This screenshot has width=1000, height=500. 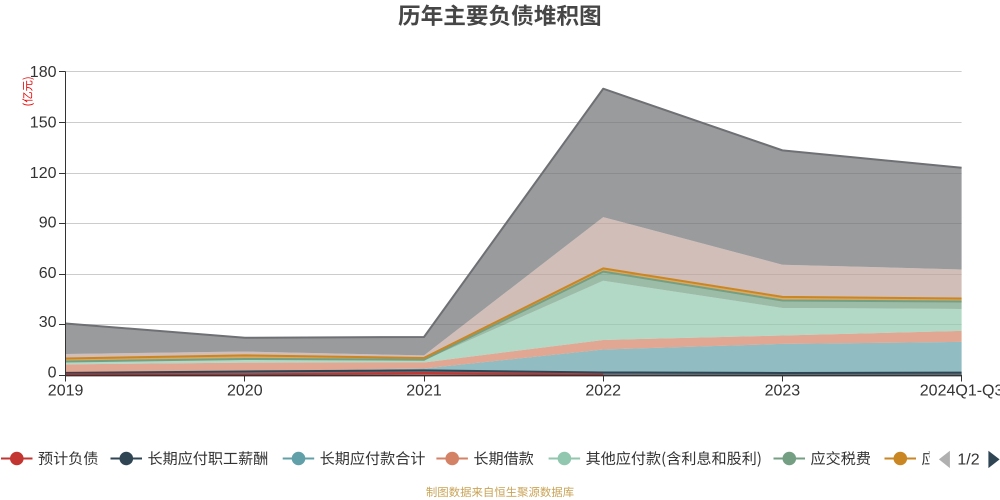 I want to click on svg-text: 180, so click(x=43, y=72).